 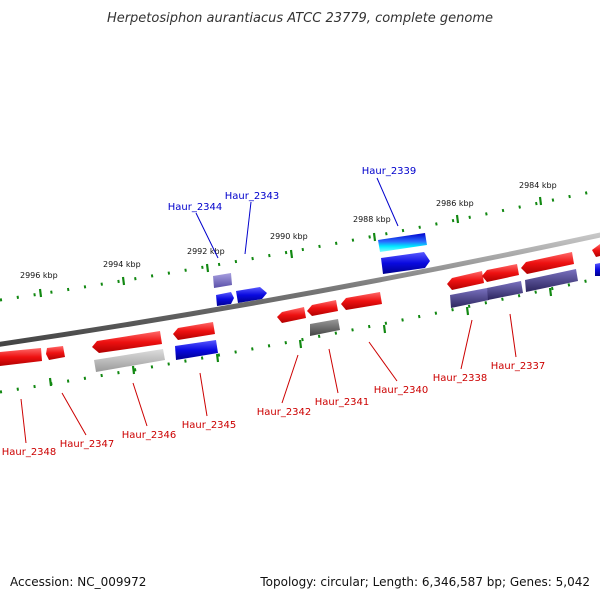 I want to click on gene-label-haur-2344: Haur_2344, so click(x=195, y=207).